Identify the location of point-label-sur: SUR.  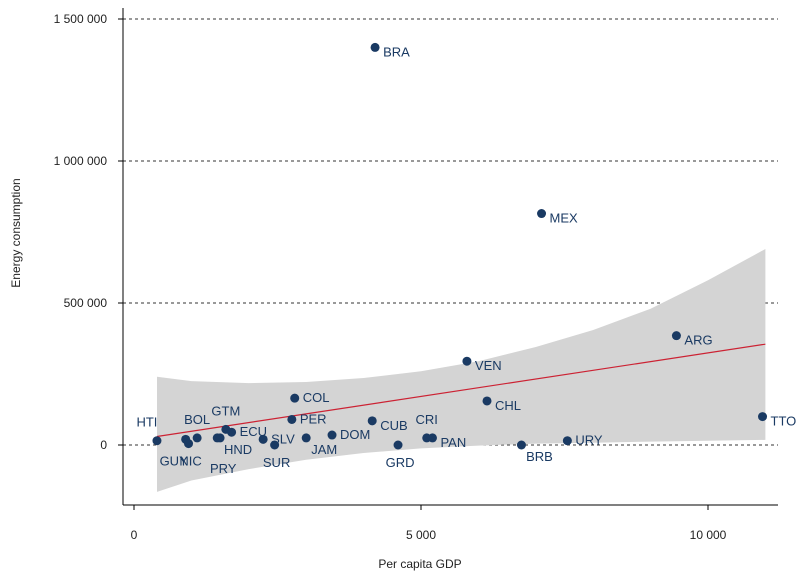
(276, 462).